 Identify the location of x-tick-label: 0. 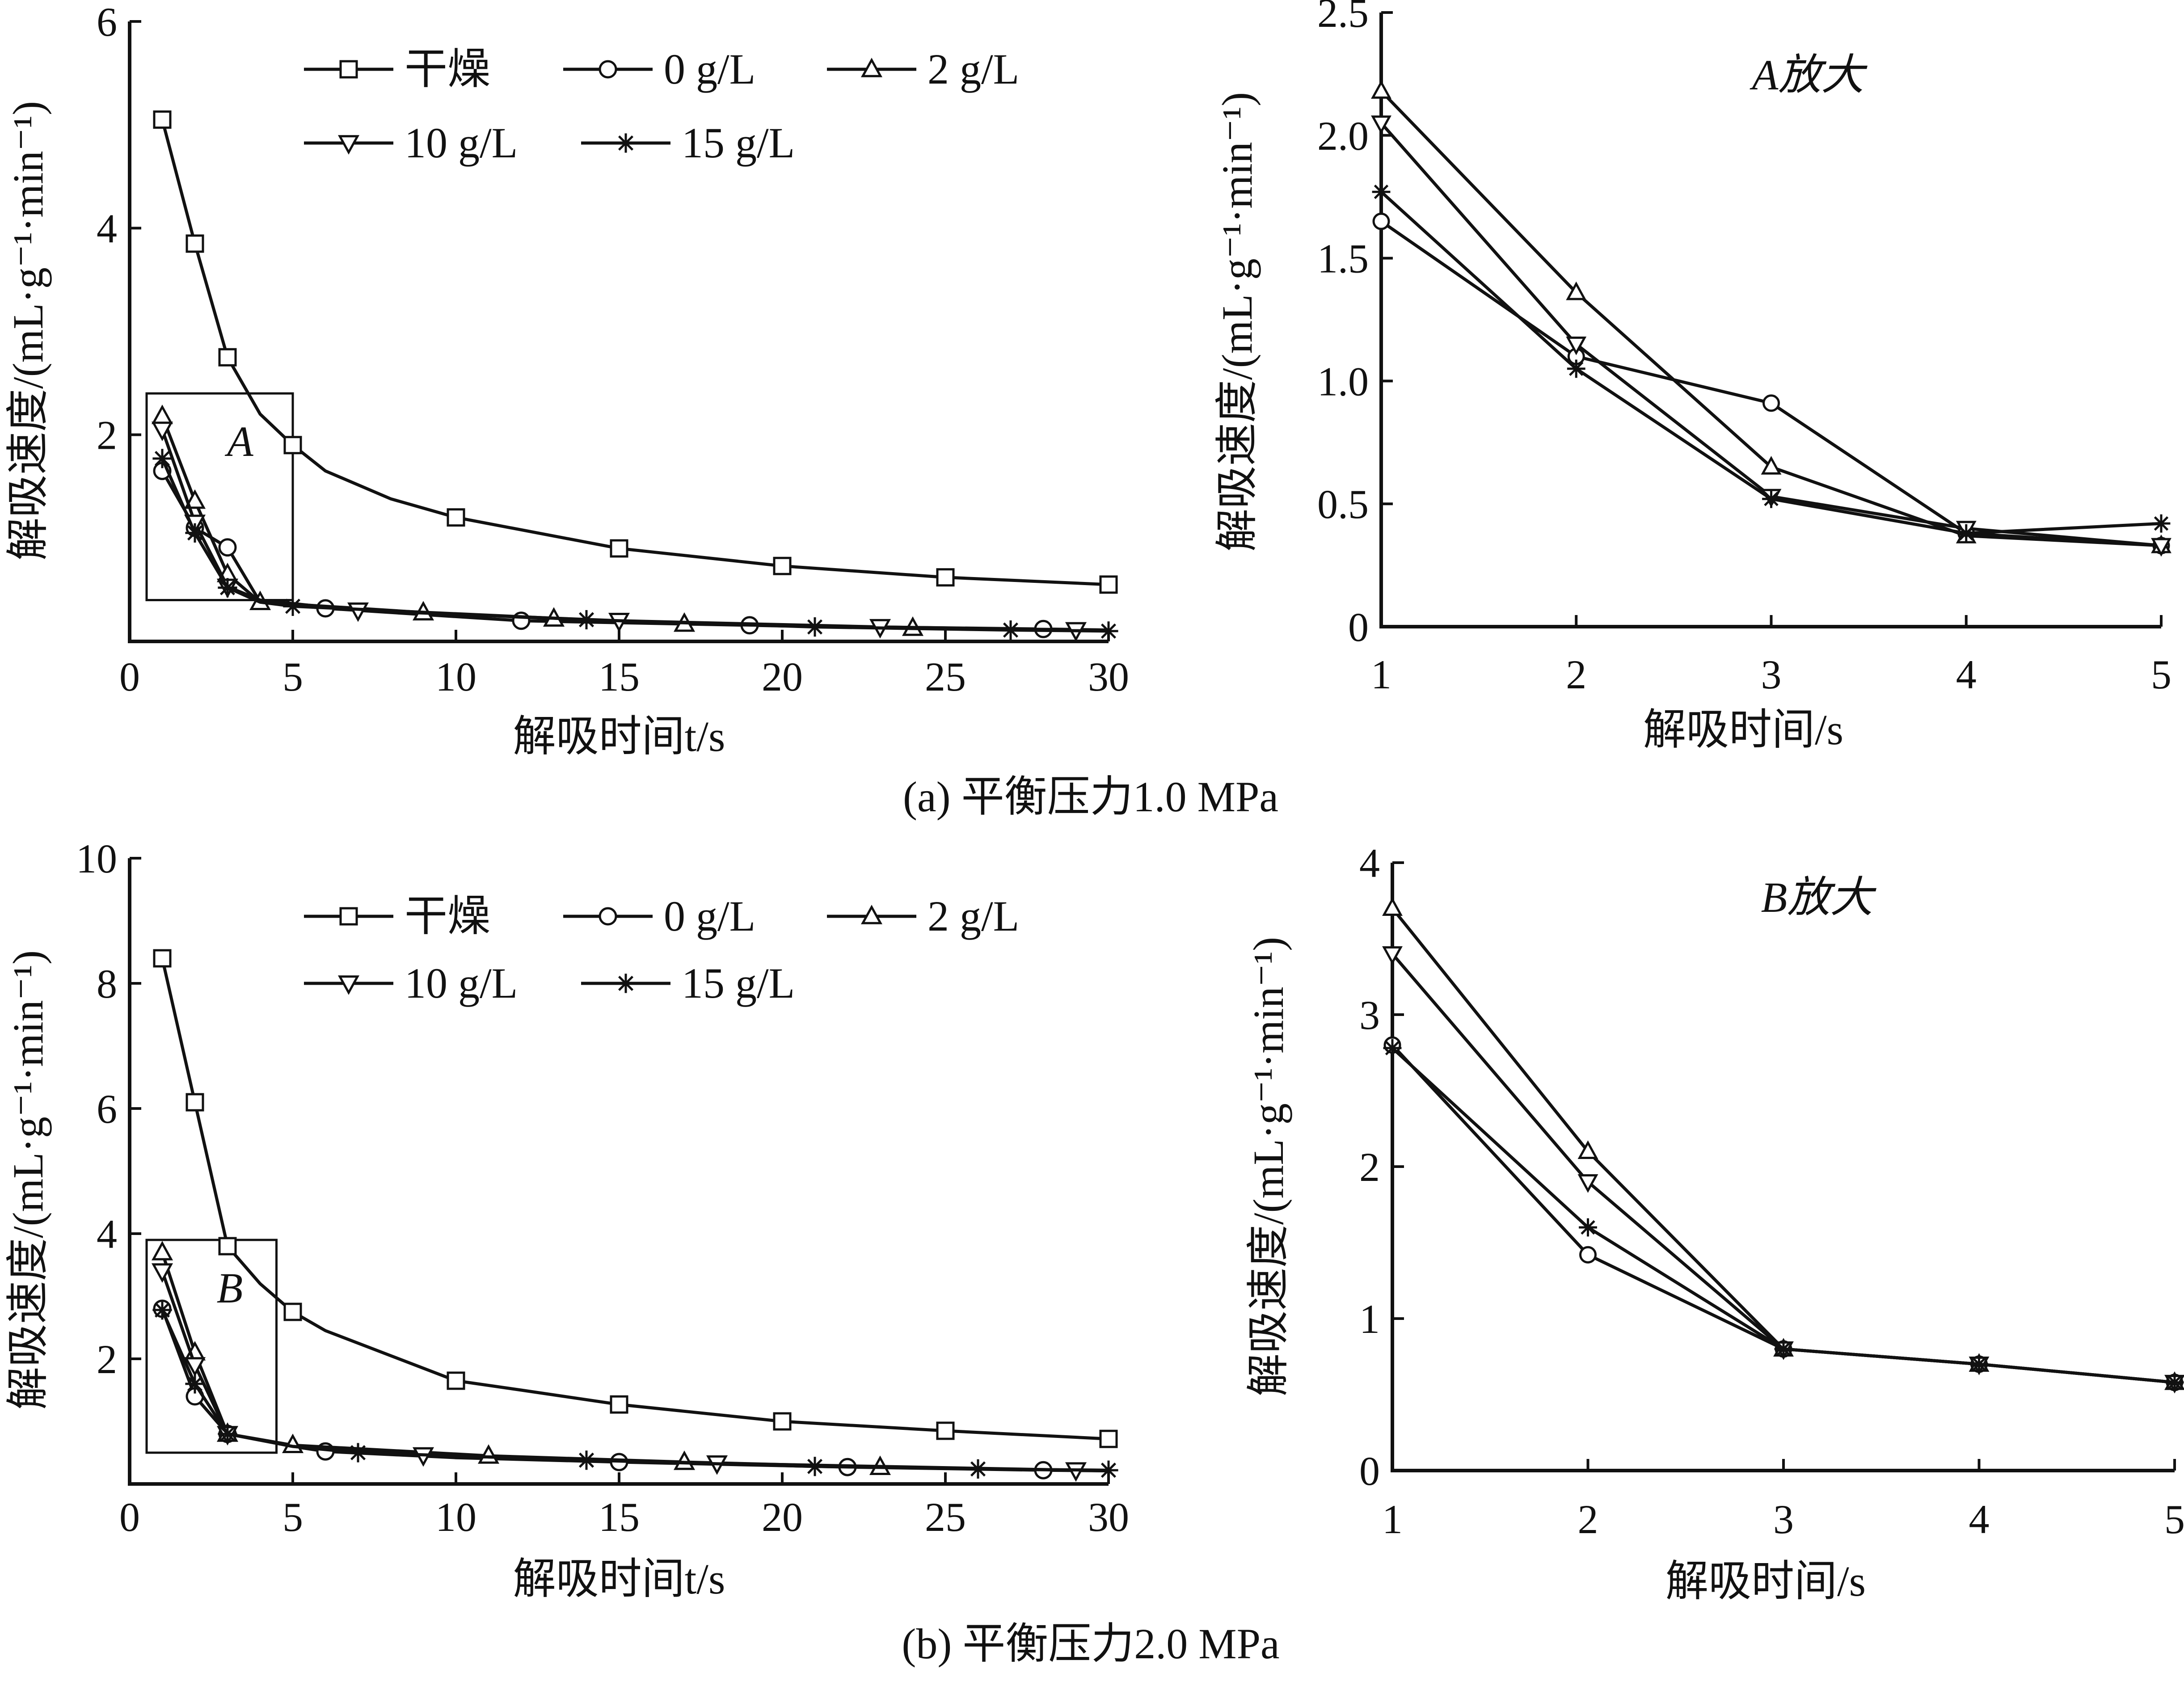
(129, 677).